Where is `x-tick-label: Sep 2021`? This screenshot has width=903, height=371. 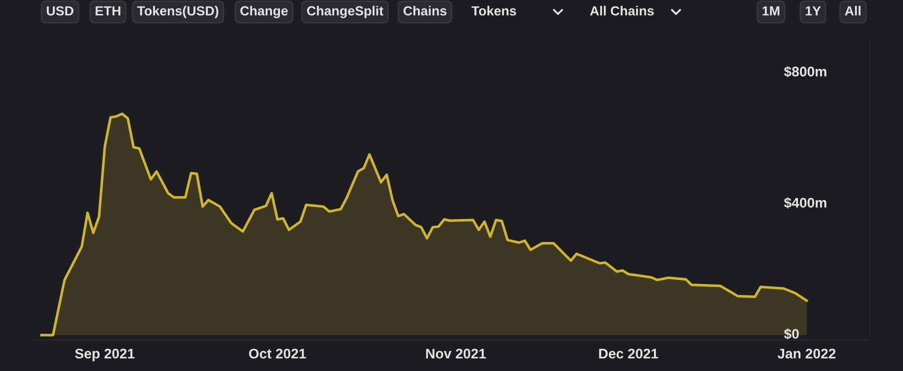
x-tick-label: Sep 2021 is located at coordinates (105, 355).